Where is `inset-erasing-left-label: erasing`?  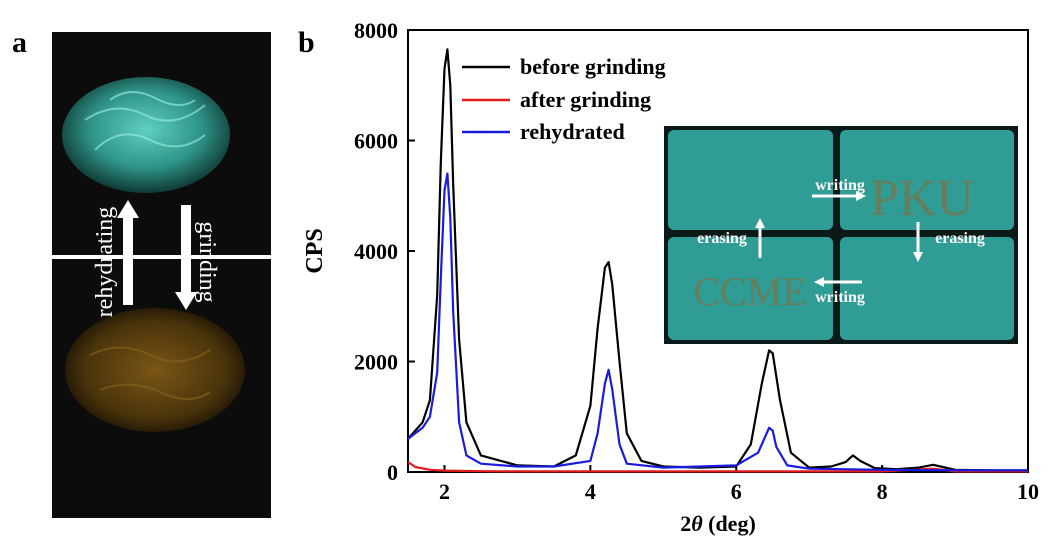
inset-erasing-left-label: erasing is located at coordinates (722, 238).